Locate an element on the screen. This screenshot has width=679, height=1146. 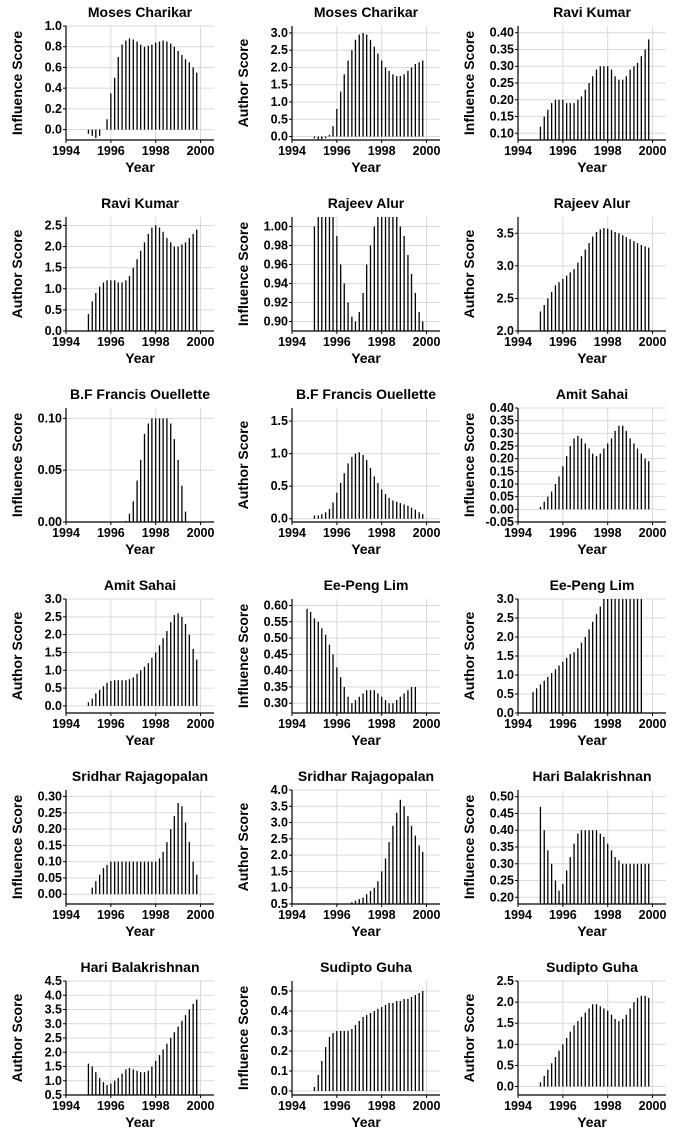
chart-title: Ravi Kumar is located at coordinates (140, 203).